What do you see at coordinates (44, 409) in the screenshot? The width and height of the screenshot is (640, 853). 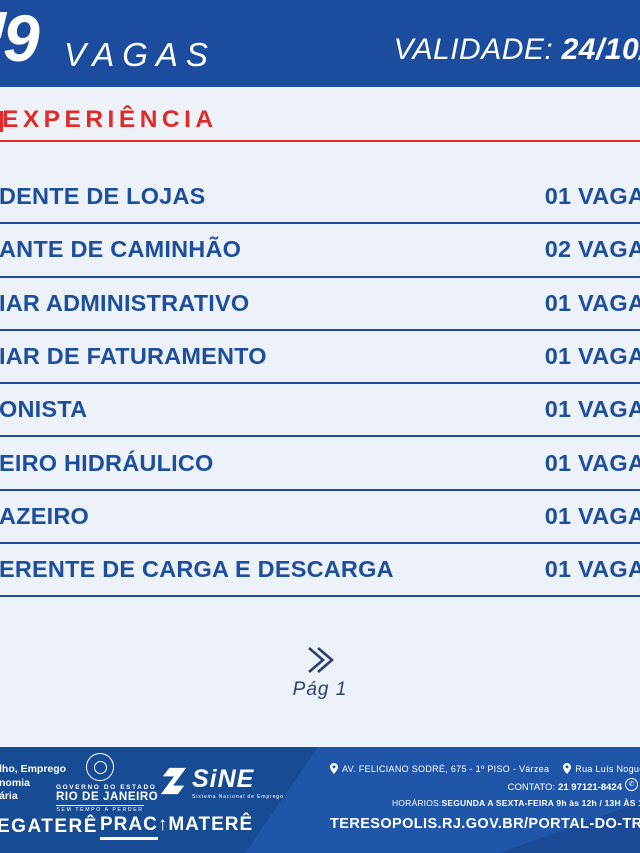 I see `job-name: ONISTA` at bounding box center [44, 409].